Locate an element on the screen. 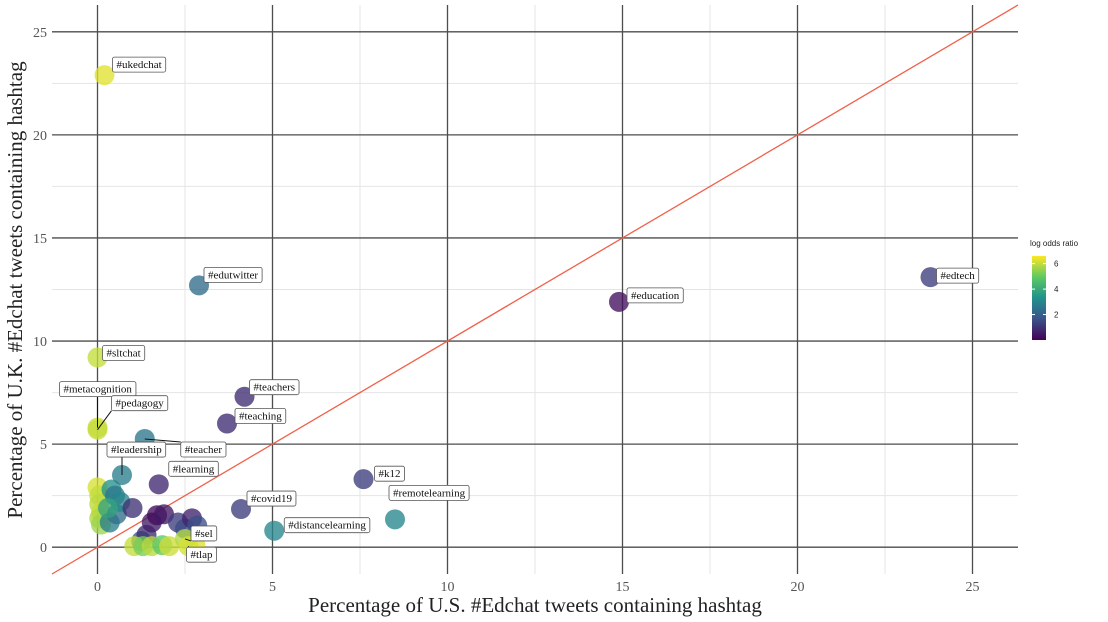 The height and width of the screenshot is (622, 1108). point-label-covid19: #covid19 is located at coordinates (271, 499).